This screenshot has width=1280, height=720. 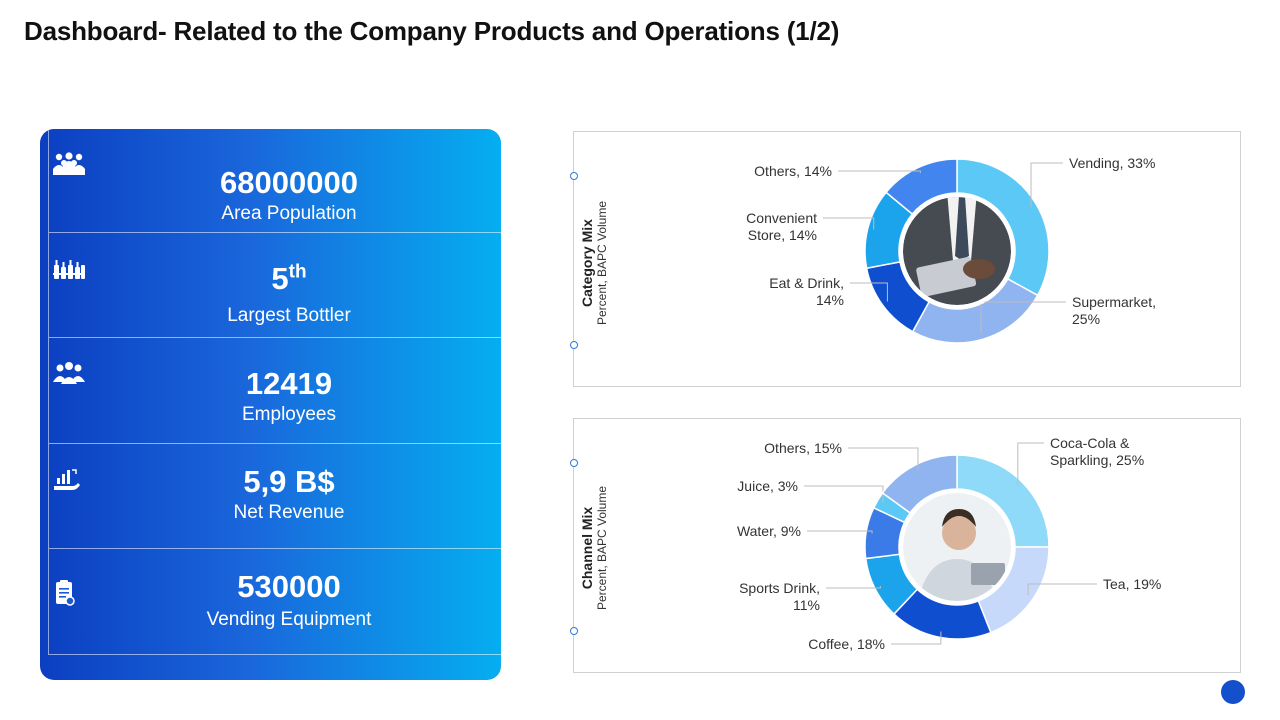 I want to click on leader-line-water, so click(x=840, y=532).